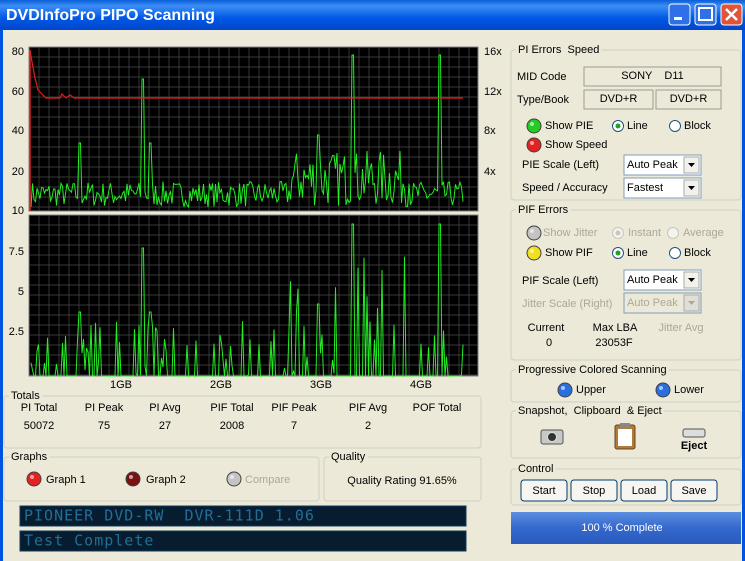  Describe the element at coordinates (569, 126) in the screenshot. I see `label: Show PIE` at that location.